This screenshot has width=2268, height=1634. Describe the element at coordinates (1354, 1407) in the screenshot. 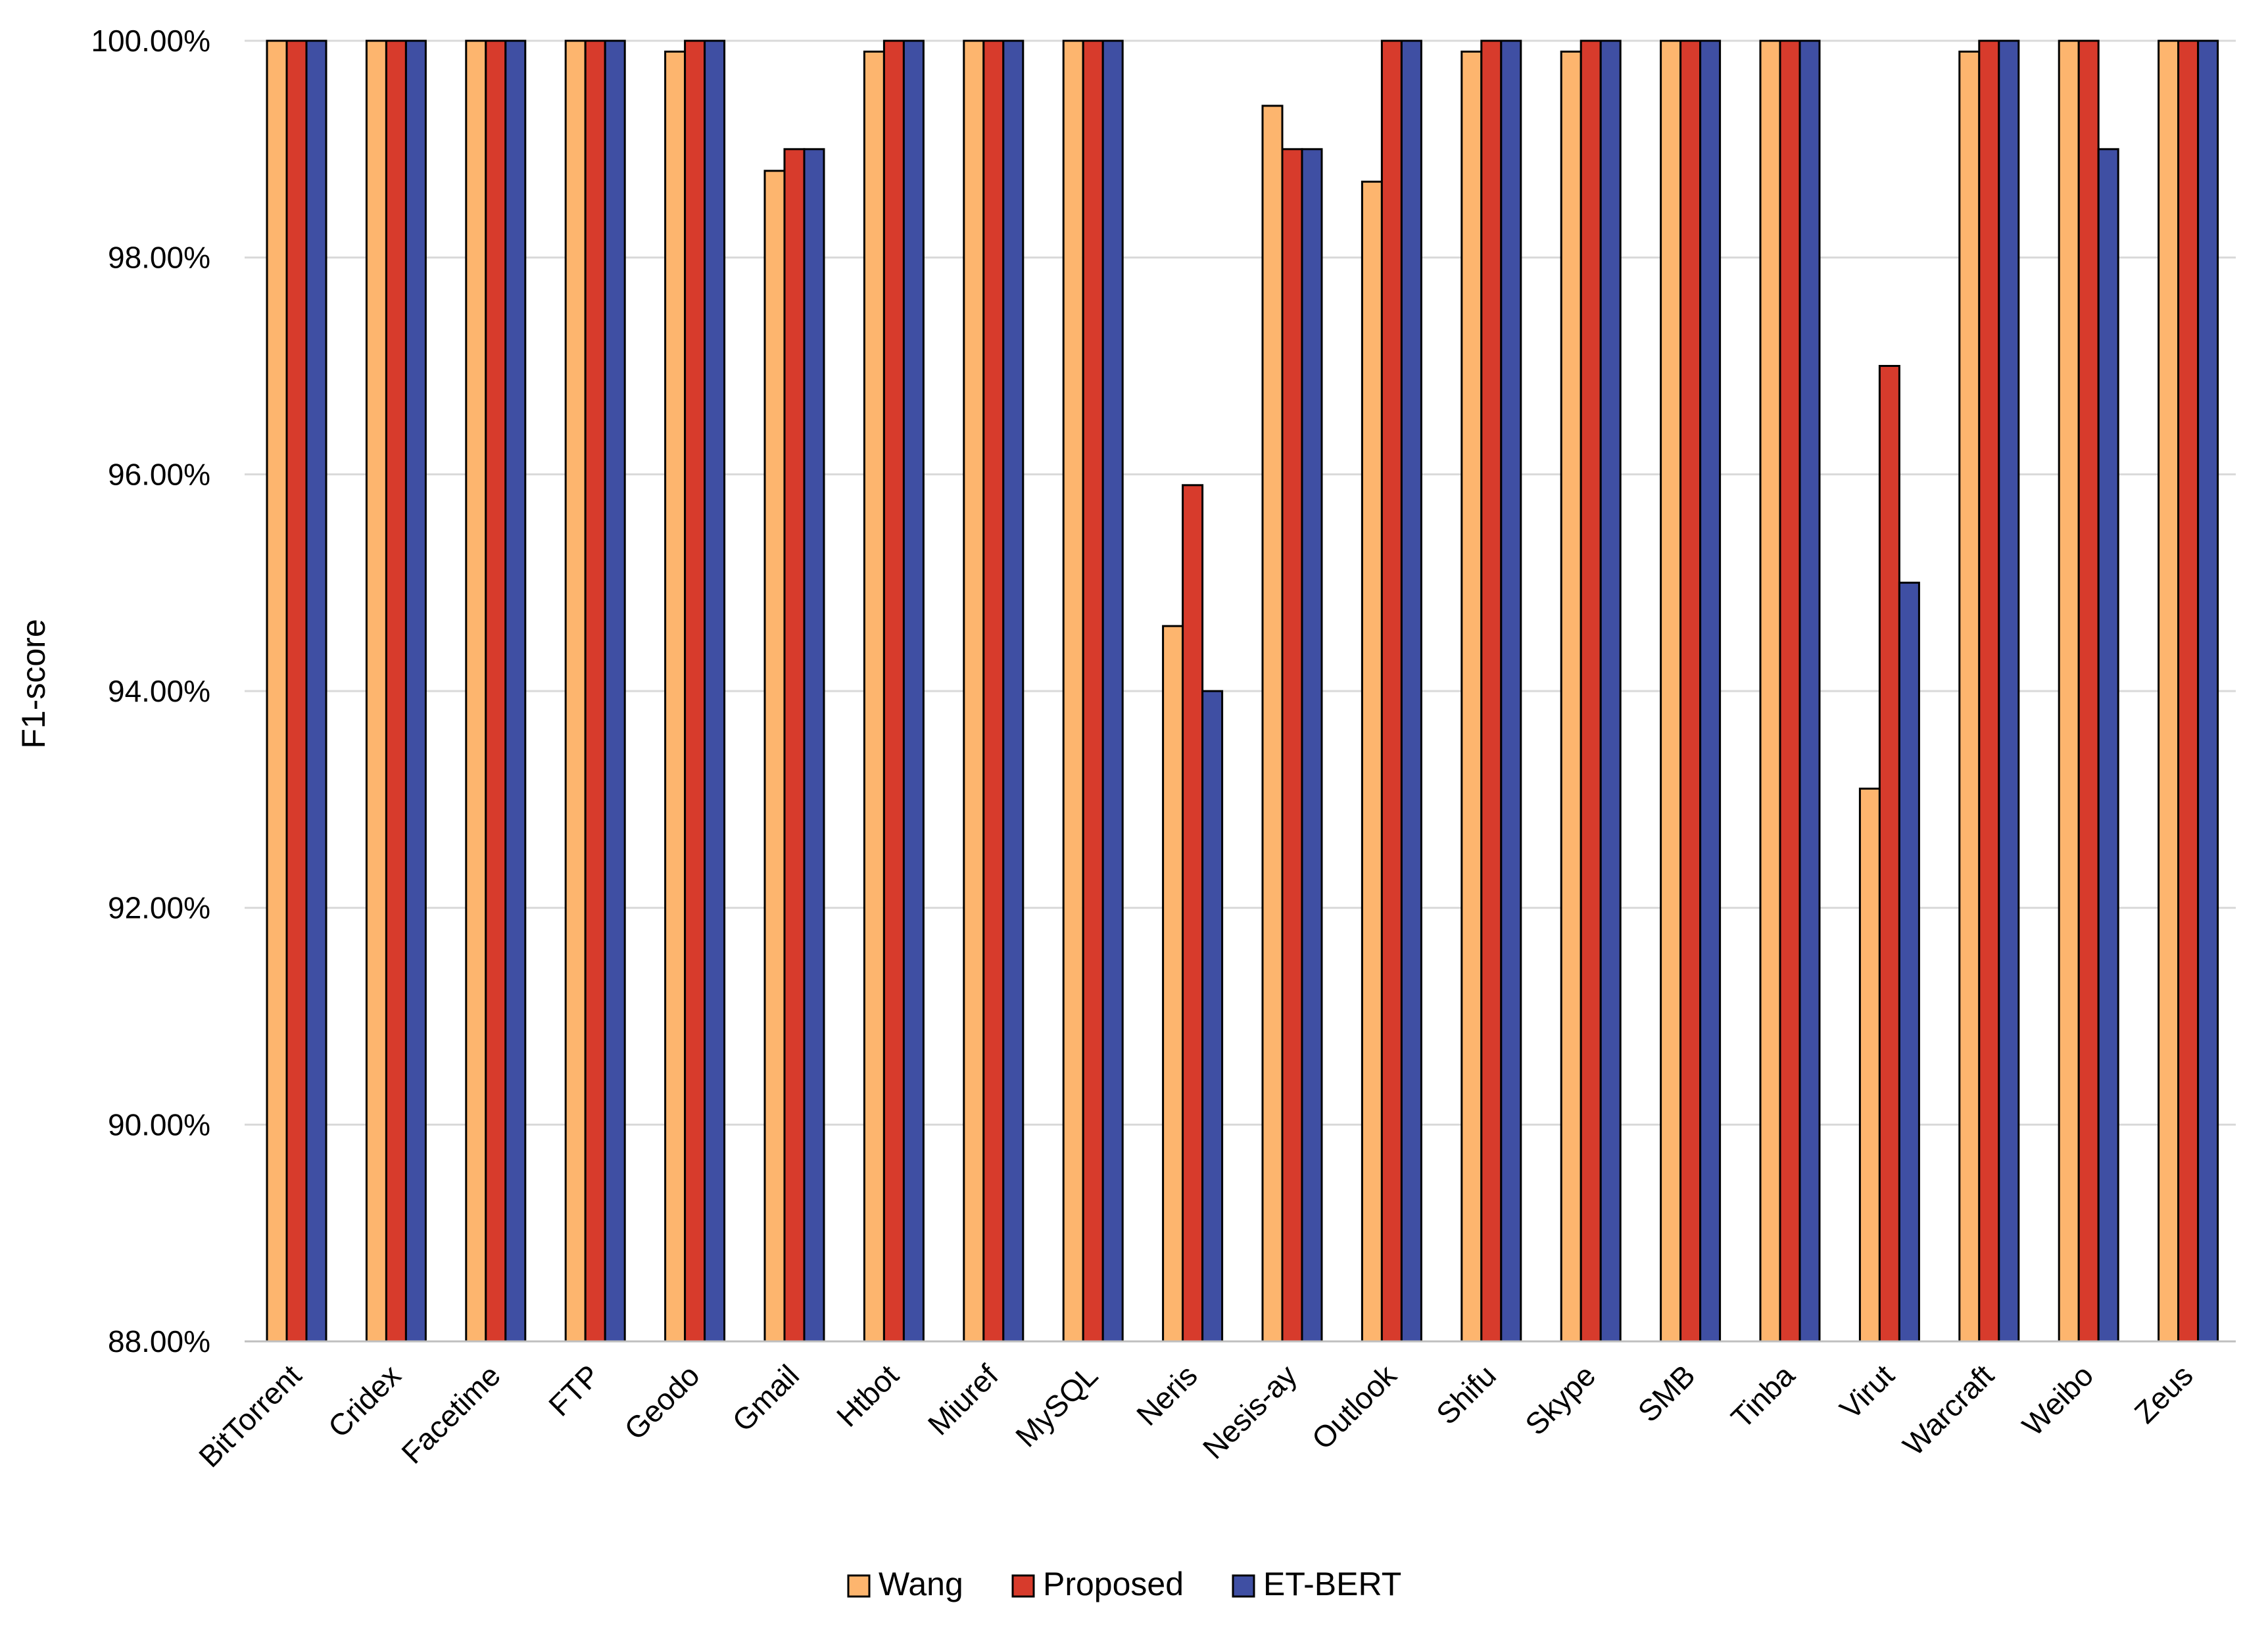

I see `x-tick-label: Outlook` at that location.